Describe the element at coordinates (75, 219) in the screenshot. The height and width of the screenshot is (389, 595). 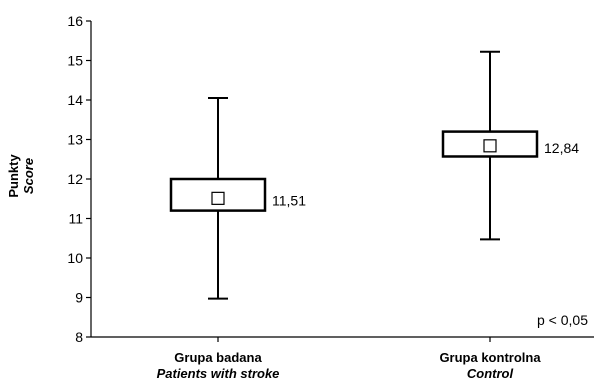
I see `y-tick-label: 11` at that location.